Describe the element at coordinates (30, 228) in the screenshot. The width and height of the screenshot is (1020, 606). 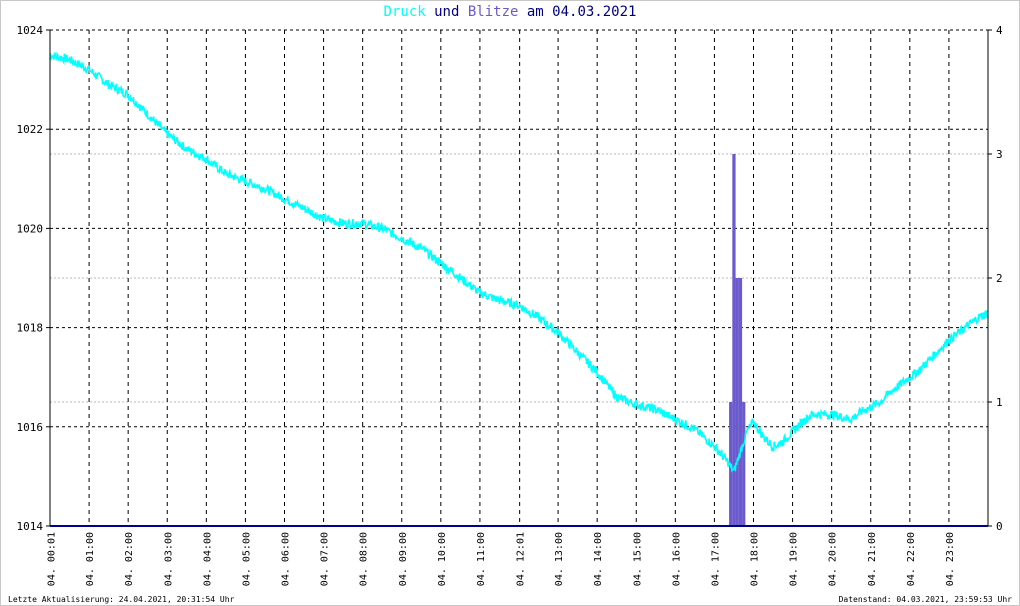
I see `y-tick-label-left: 1020` at that location.